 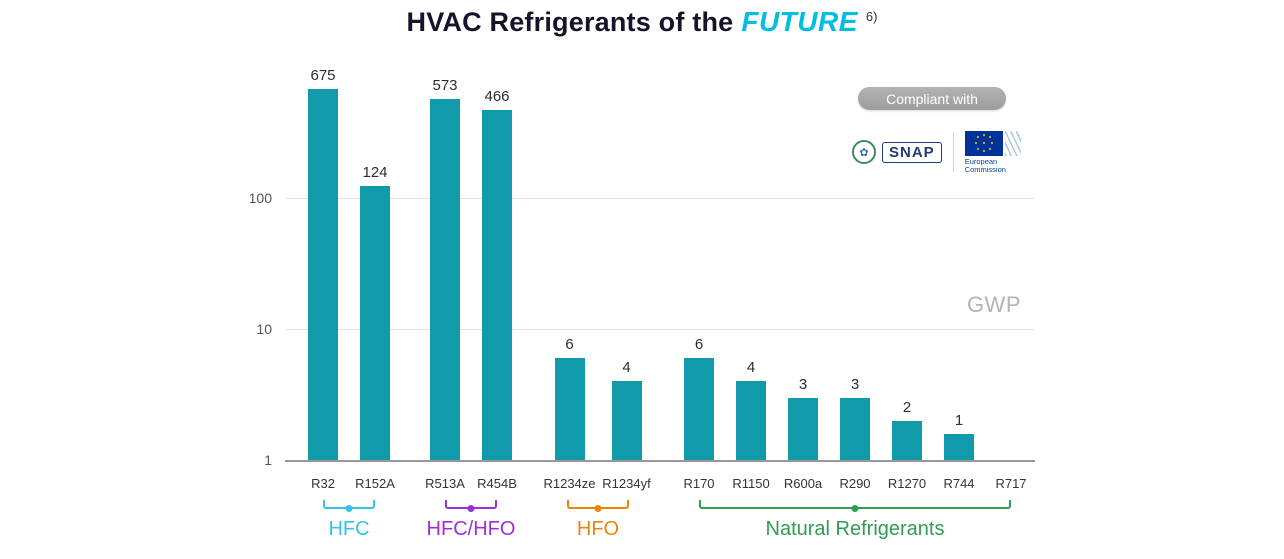 What do you see at coordinates (1011, 483) in the screenshot?
I see `x-tick-label-r717: R717` at bounding box center [1011, 483].